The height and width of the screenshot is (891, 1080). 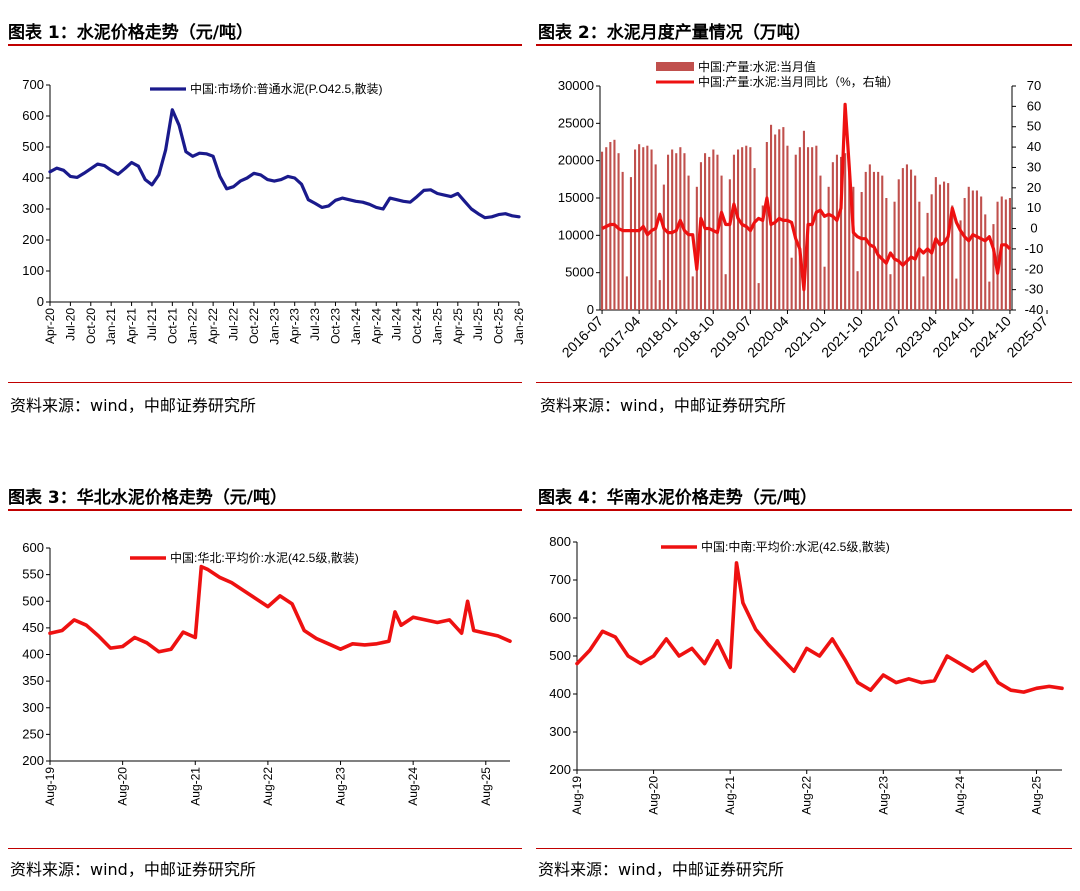 I want to click on x-tick-label: Jan-23, so click(x=274, y=326).